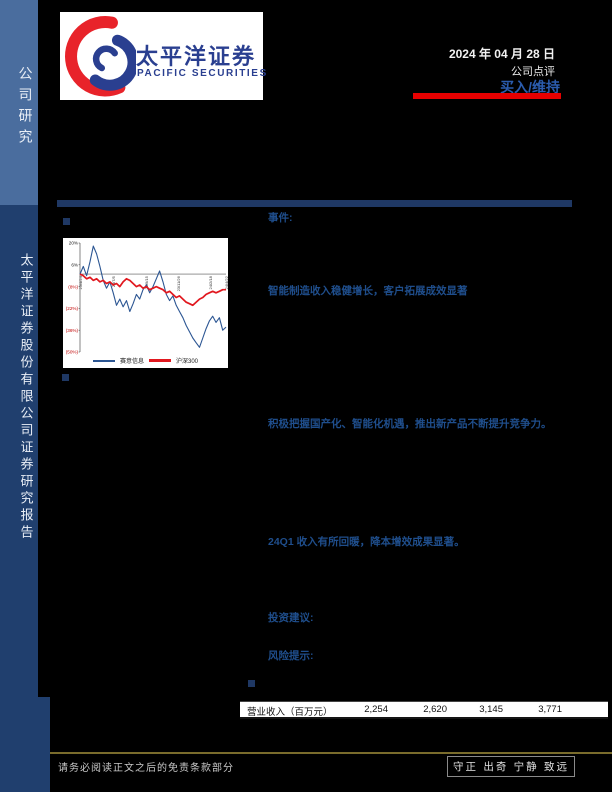  Describe the element at coordinates (290, 712) in the screenshot. I see `revenue-row-label: 营业收入（百万元）` at that location.